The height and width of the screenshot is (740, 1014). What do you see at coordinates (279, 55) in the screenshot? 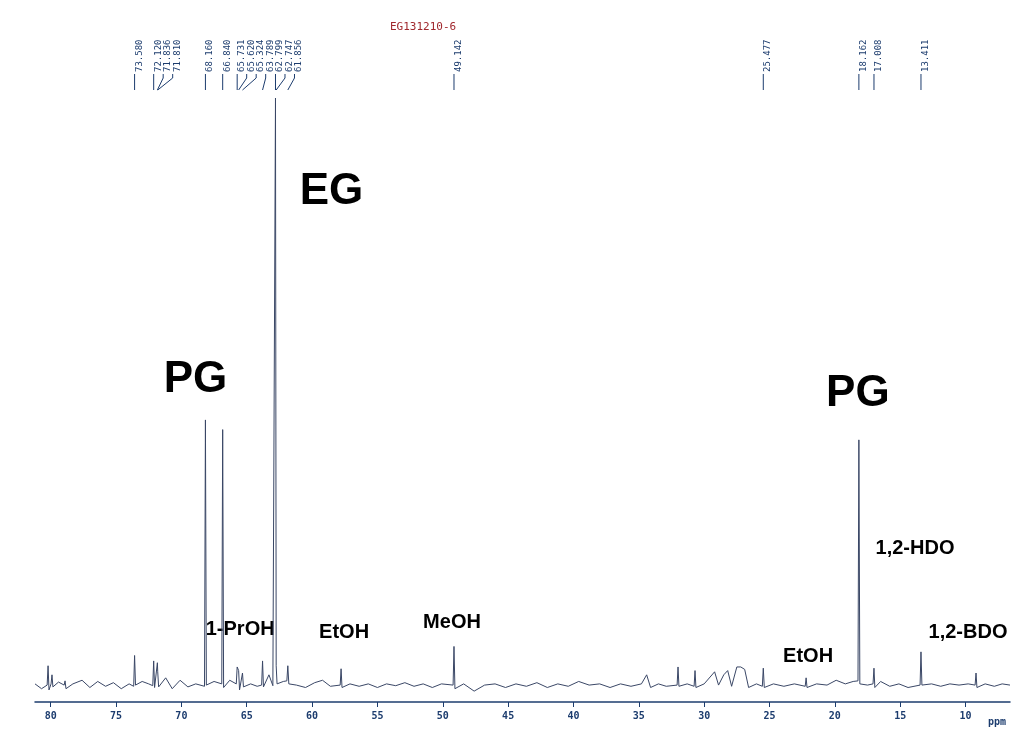
I see `annotation: 62.799` at bounding box center [279, 55].